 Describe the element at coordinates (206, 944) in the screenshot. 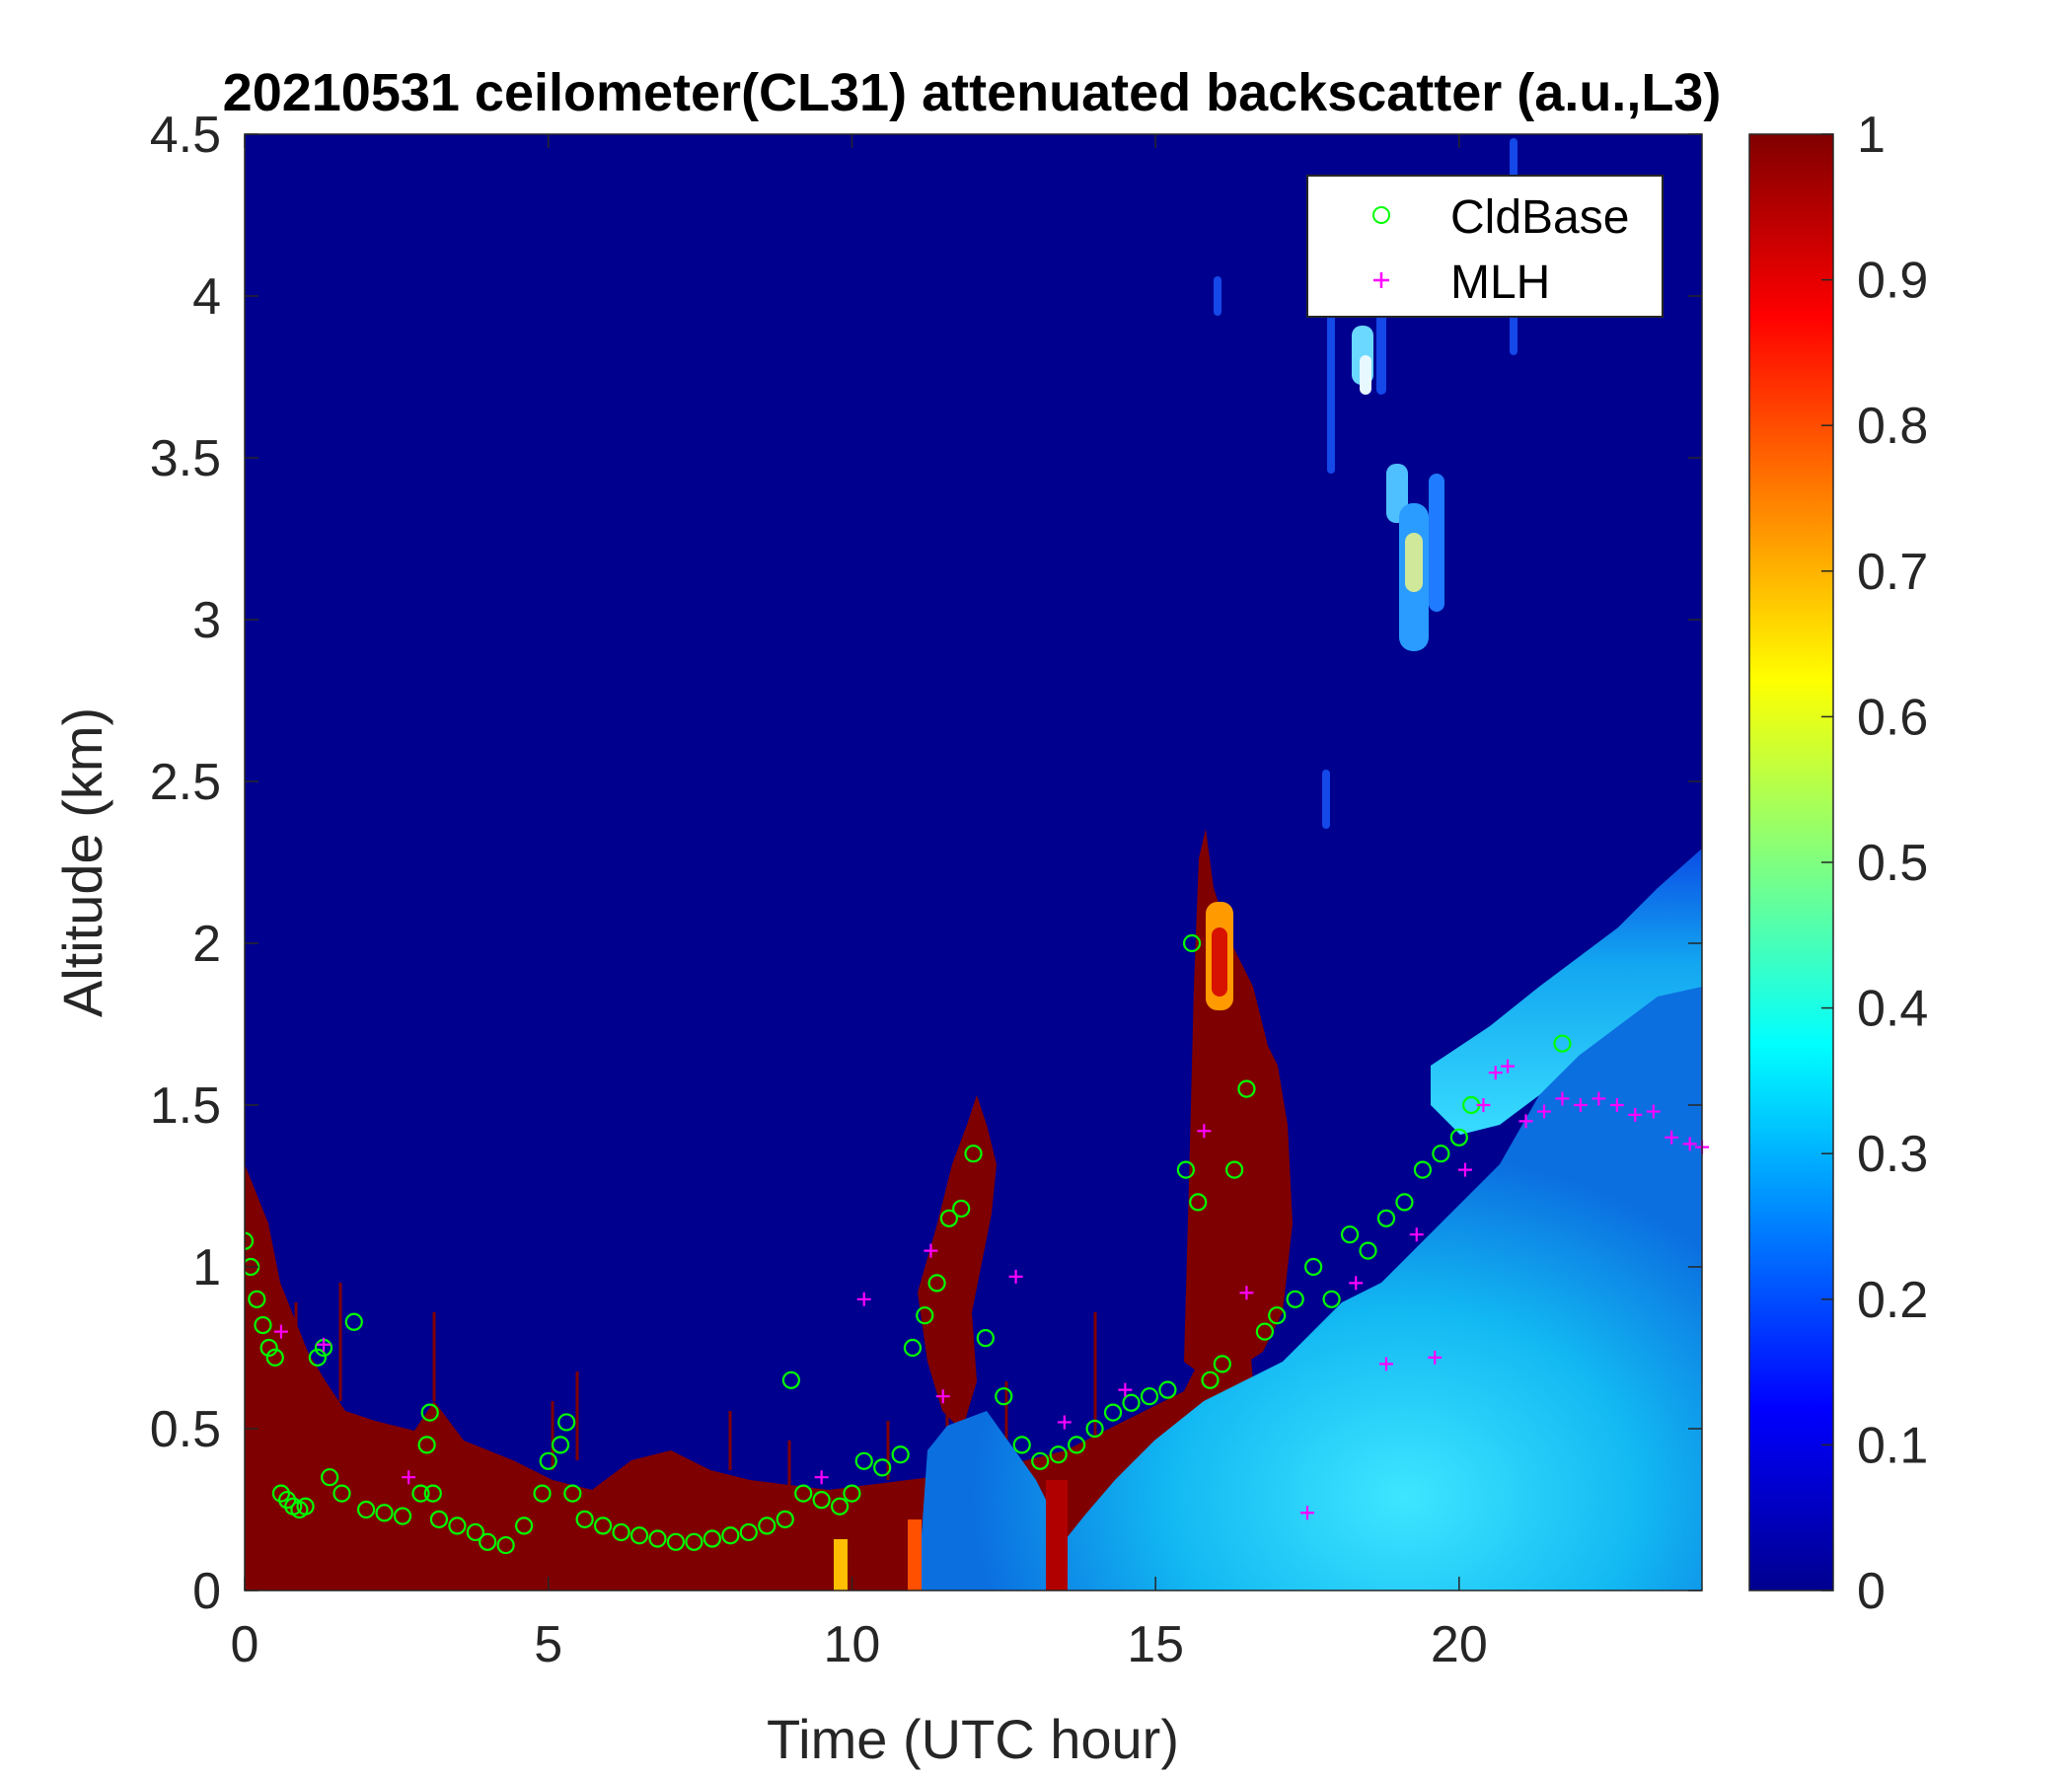

I see `y-tick-label: 2` at that location.